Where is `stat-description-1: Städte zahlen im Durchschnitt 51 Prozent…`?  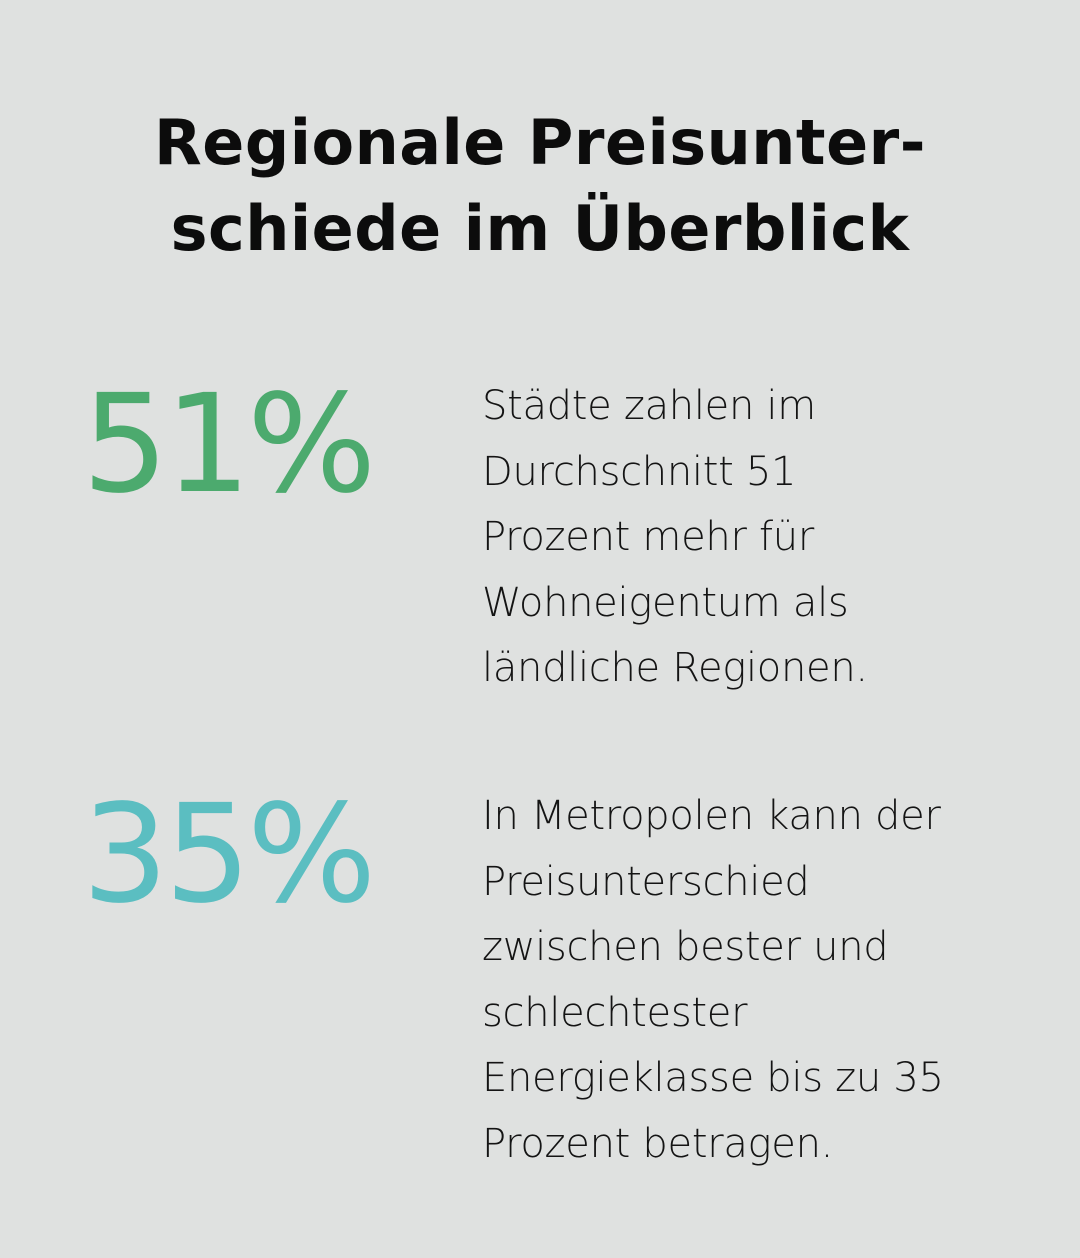 stat-description-1: Städte zahlen im Durchschnitt 51 Prozent… is located at coordinates (762, 538).